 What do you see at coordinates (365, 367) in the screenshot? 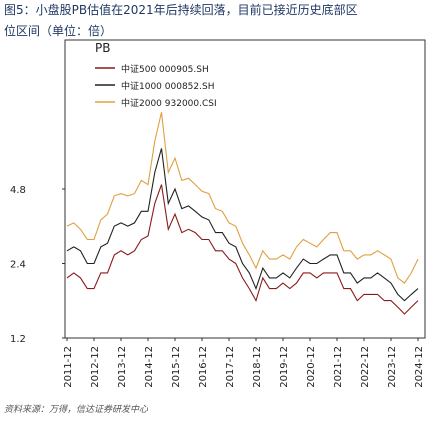
I see `x-tick-label: 2022-12` at bounding box center [365, 367].